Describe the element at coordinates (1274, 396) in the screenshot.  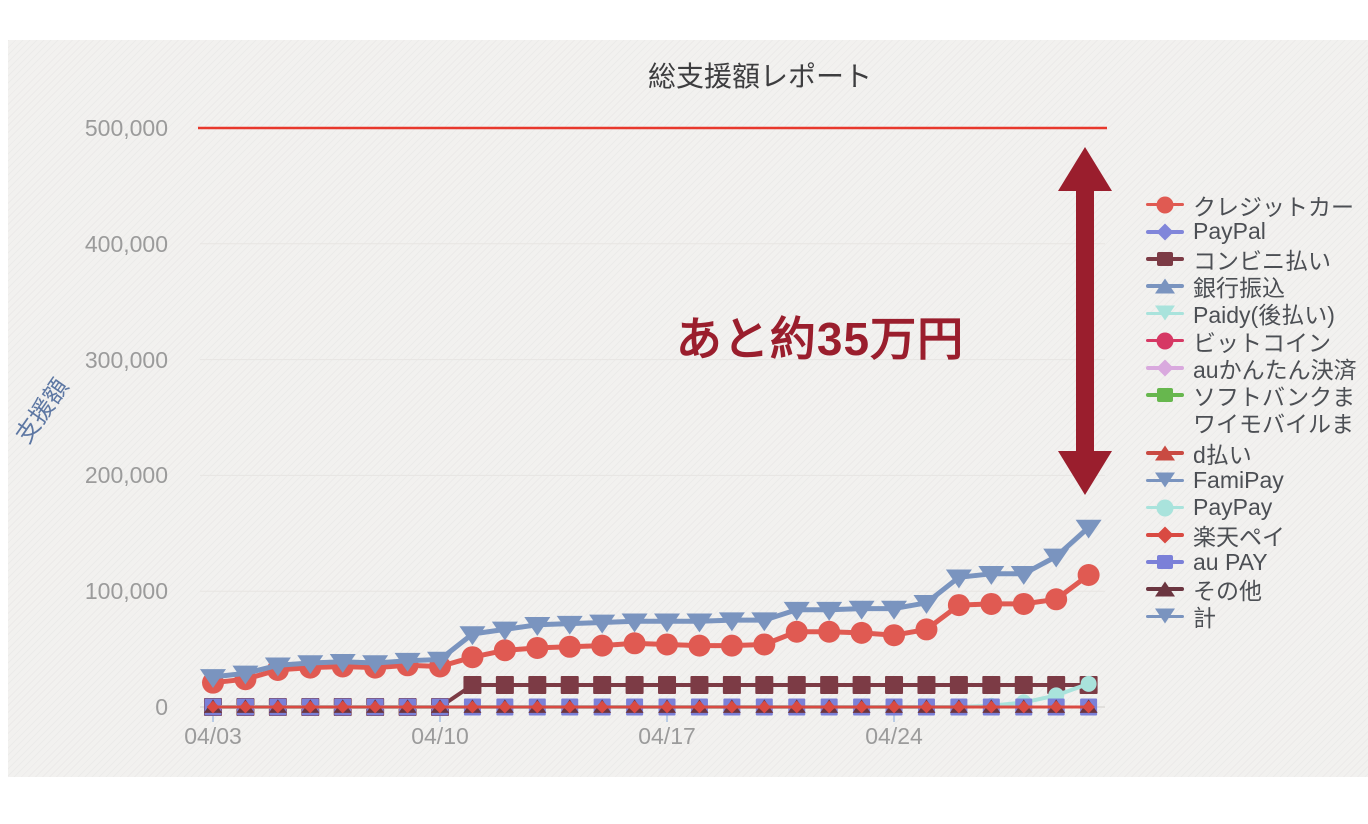
I see `legend-label: ソフトバンクま` at that location.